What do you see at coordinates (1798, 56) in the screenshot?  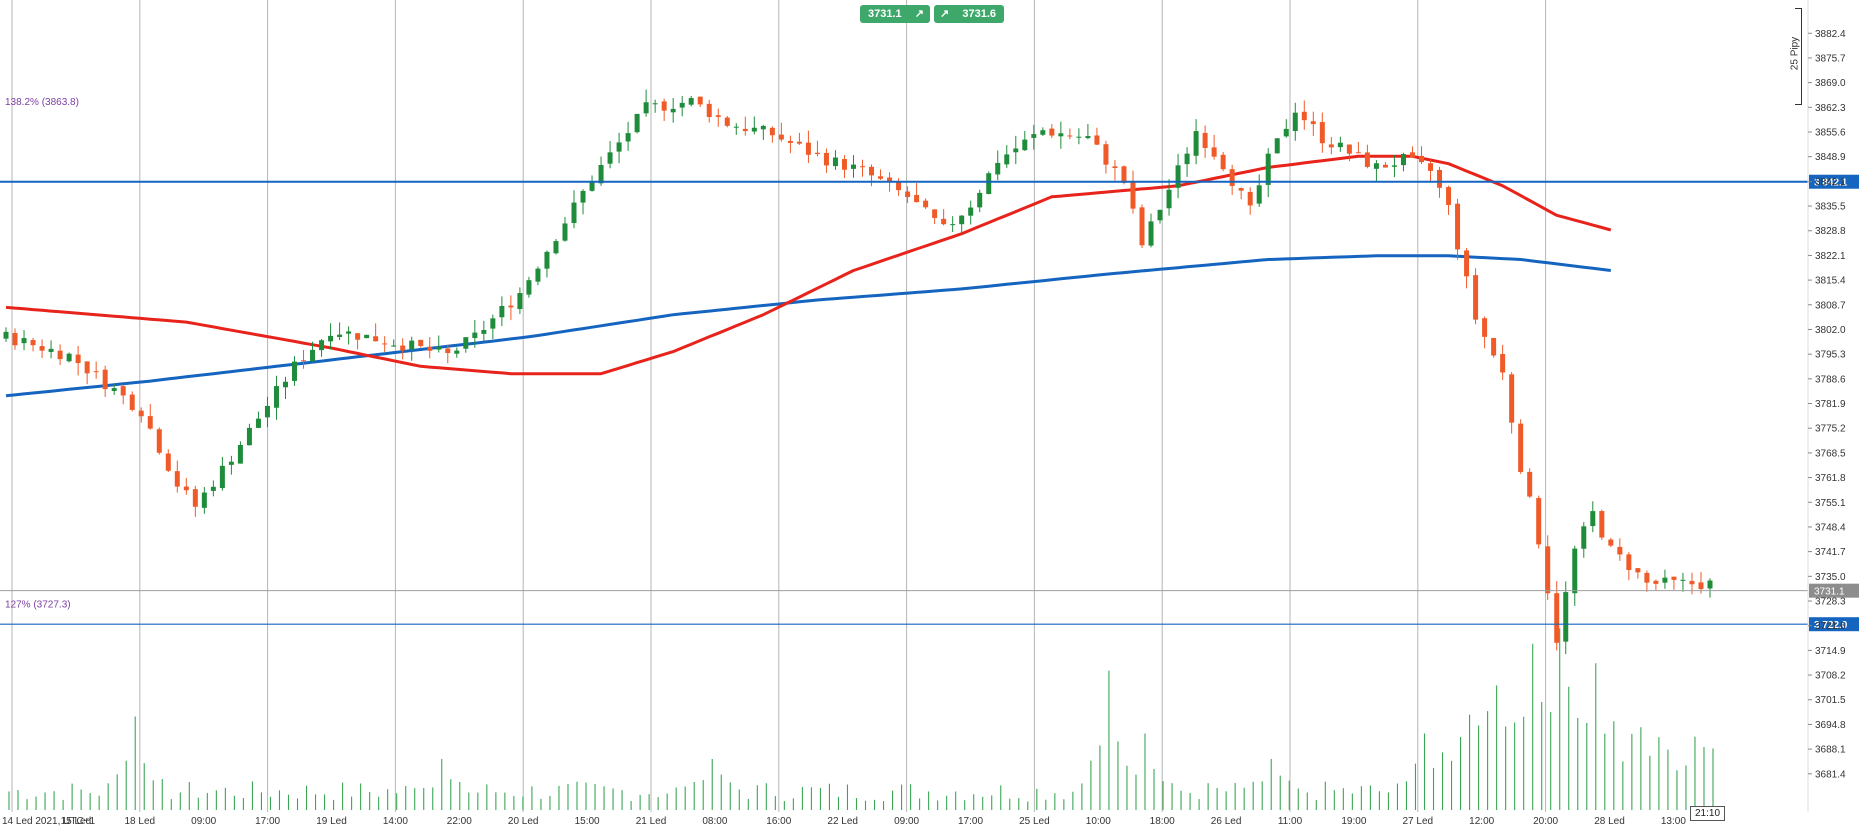 I see `scale-bracket` at bounding box center [1798, 56].